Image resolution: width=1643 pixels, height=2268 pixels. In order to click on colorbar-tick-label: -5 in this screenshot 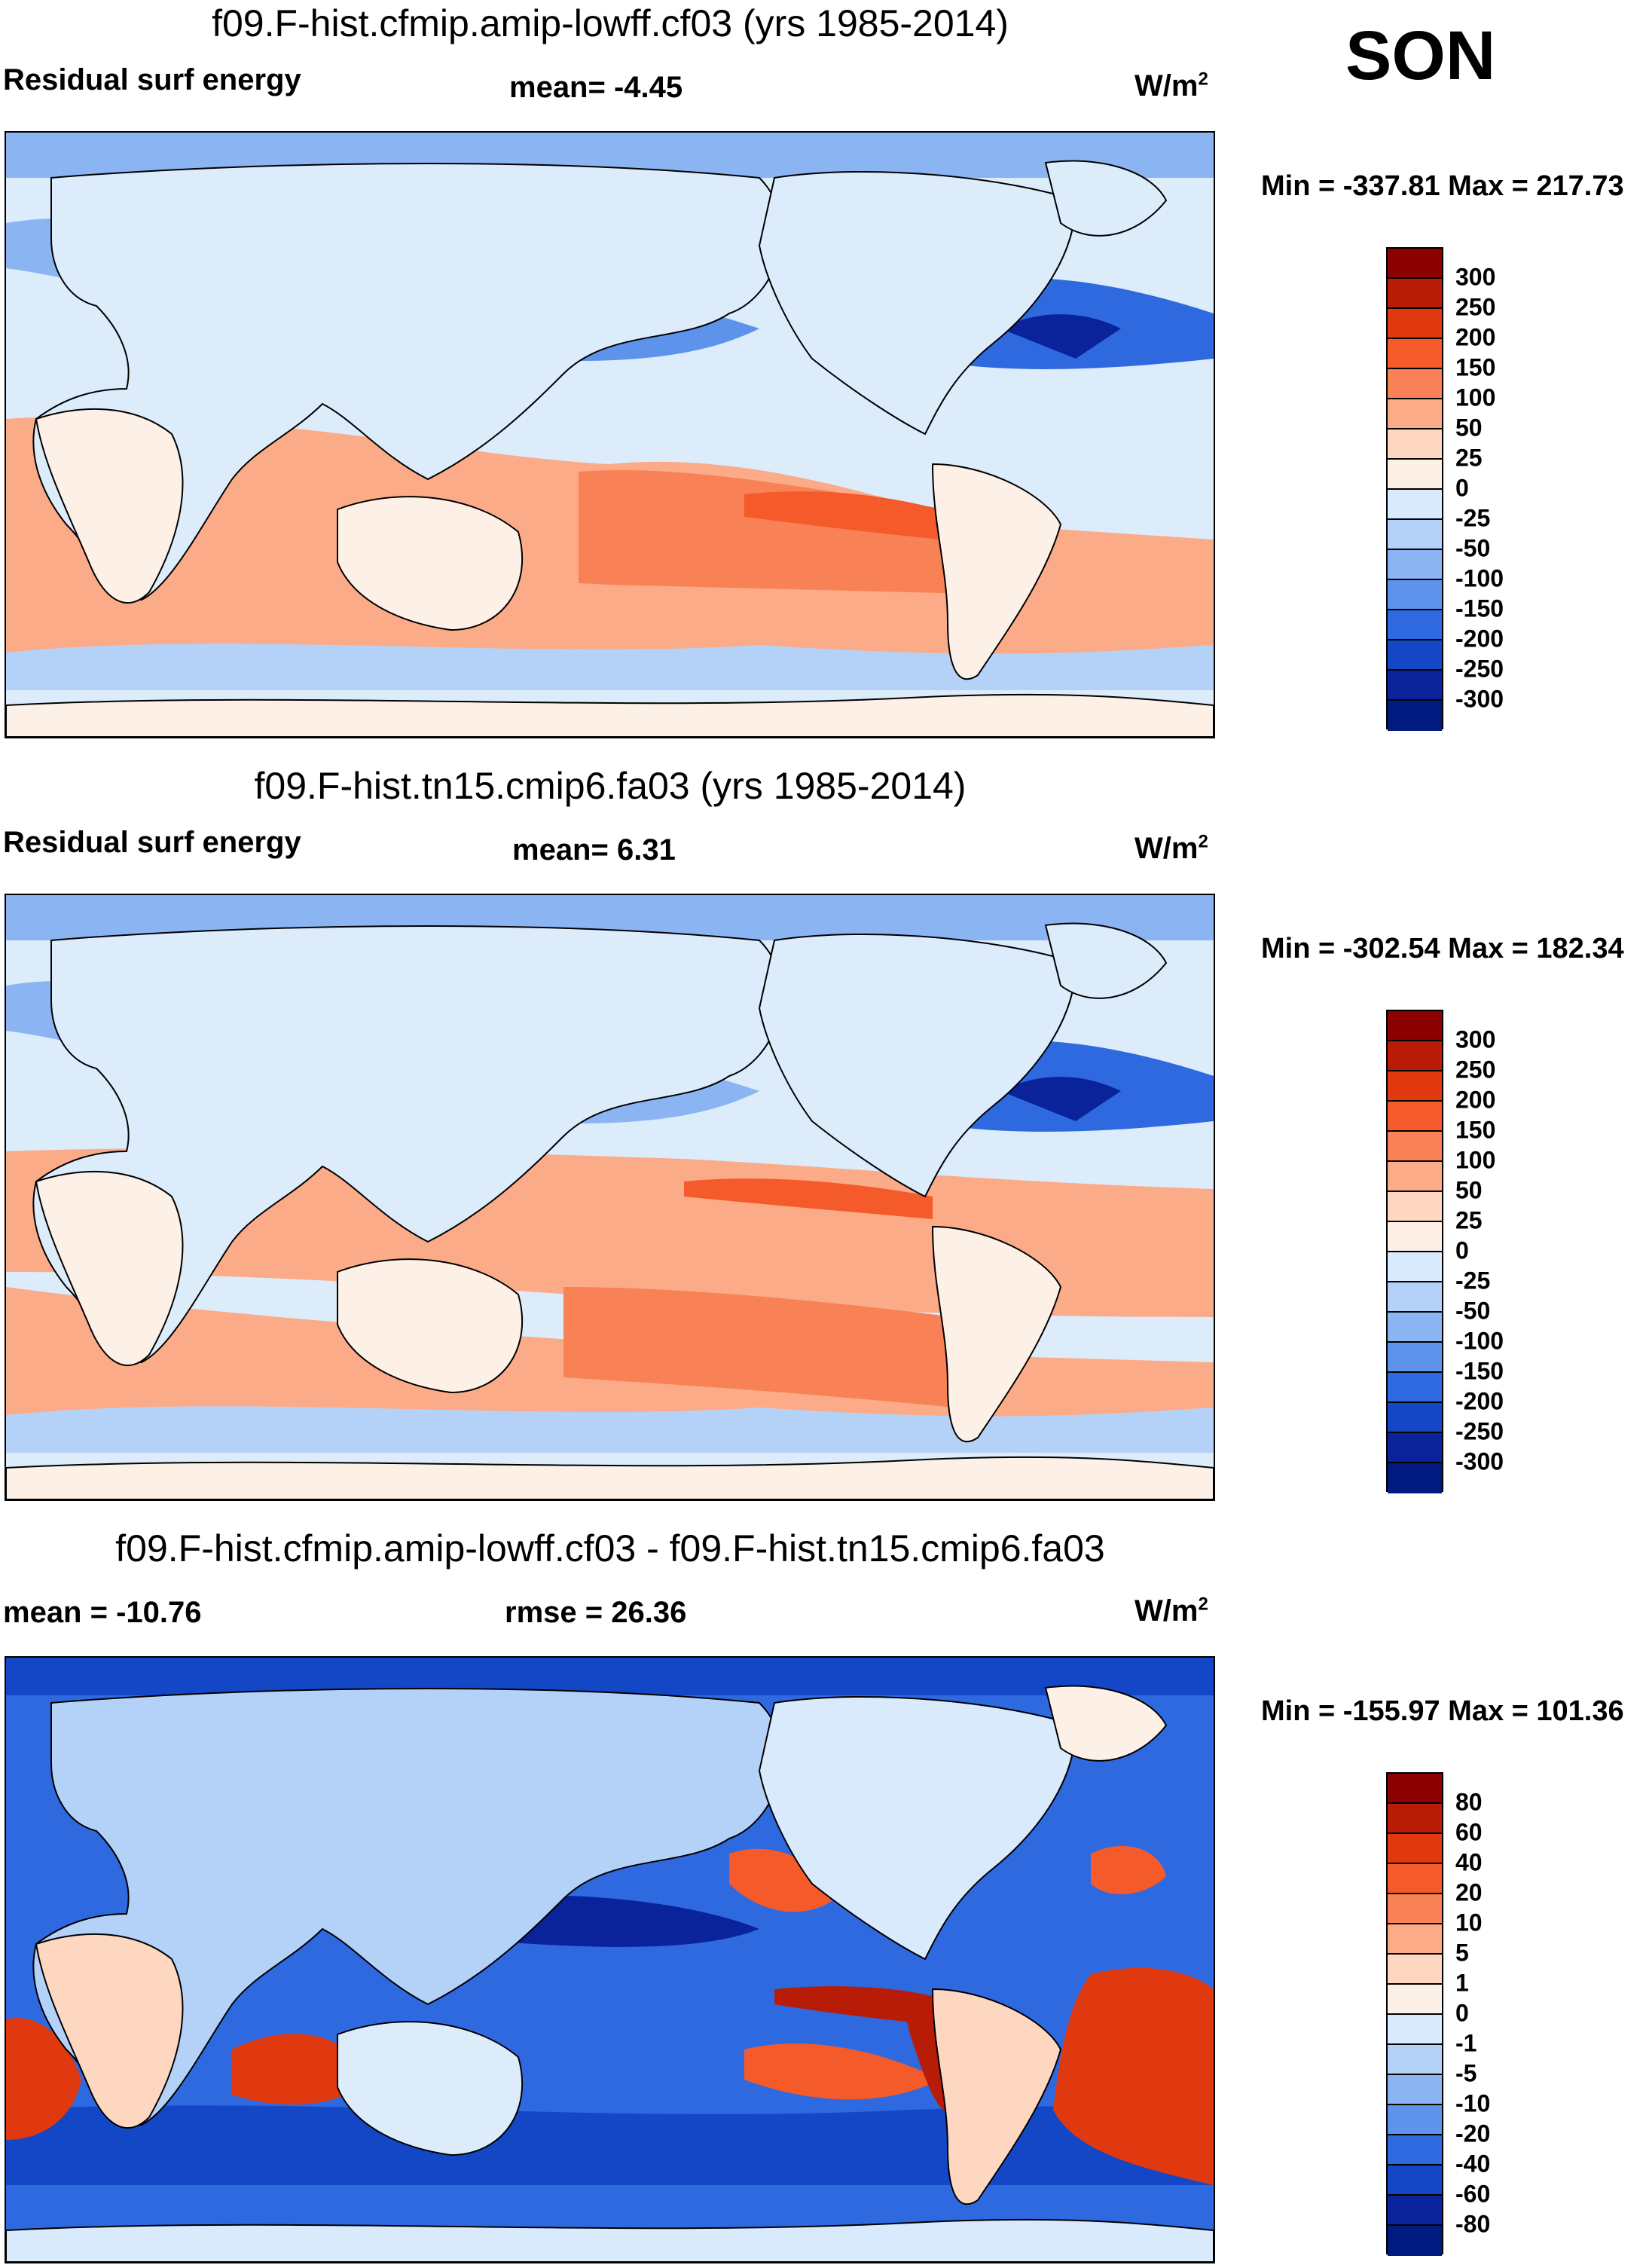, I will do `click(1466, 2073)`.